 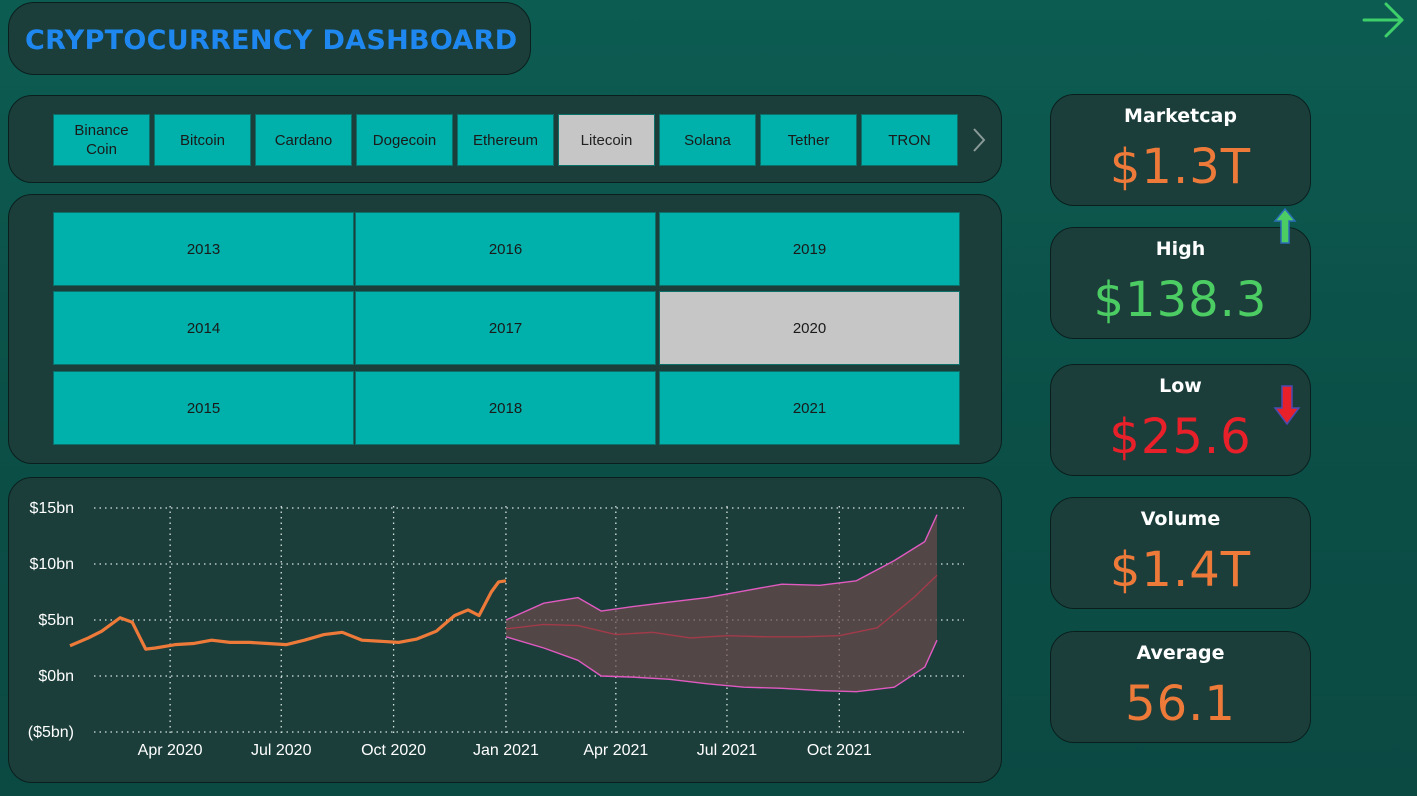 I want to click on year-button-2019: 2019, so click(x=809, y=249).